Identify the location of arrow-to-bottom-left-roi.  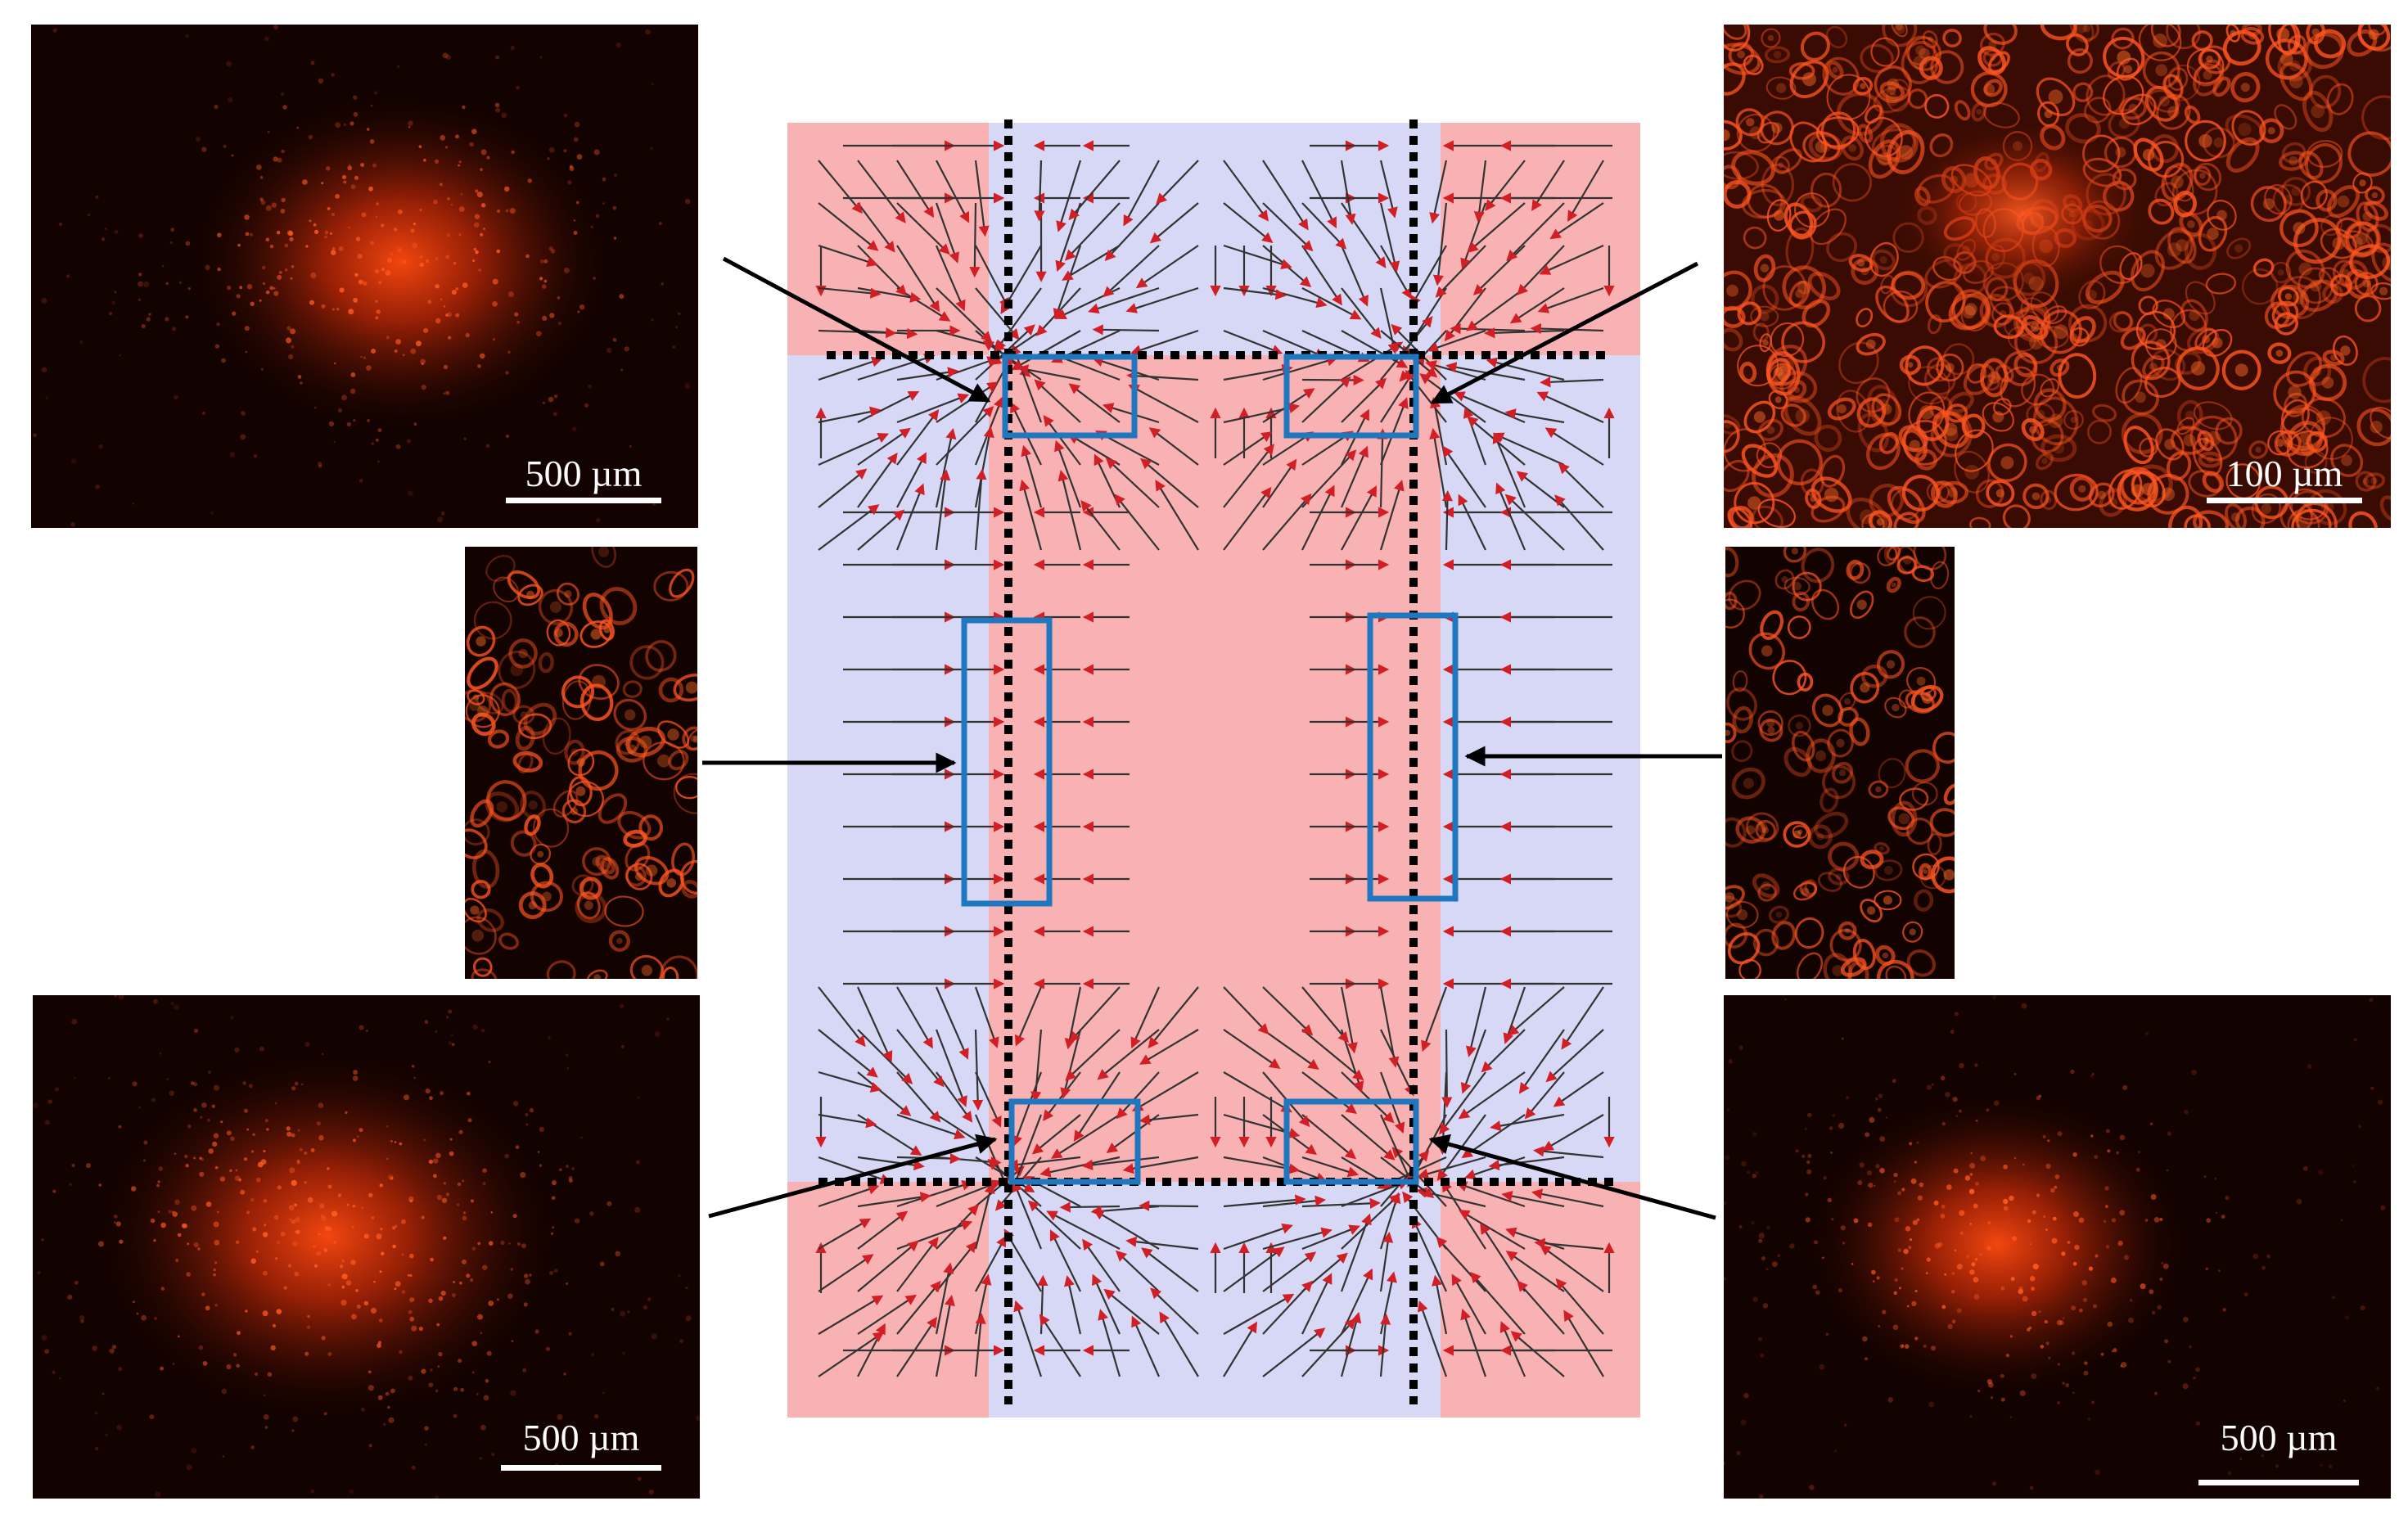
(853, 1176).